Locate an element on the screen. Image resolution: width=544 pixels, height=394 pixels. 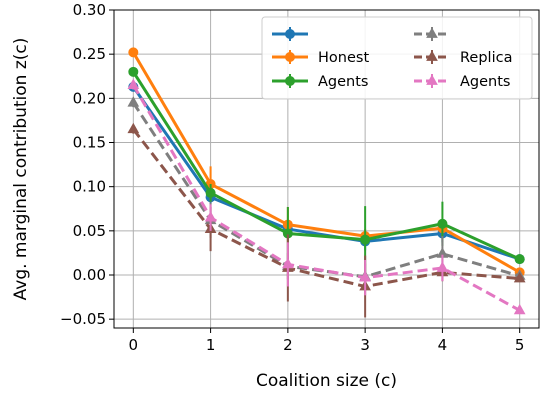
y-tick-label: 0.25 is located at coordinates (89, 54).